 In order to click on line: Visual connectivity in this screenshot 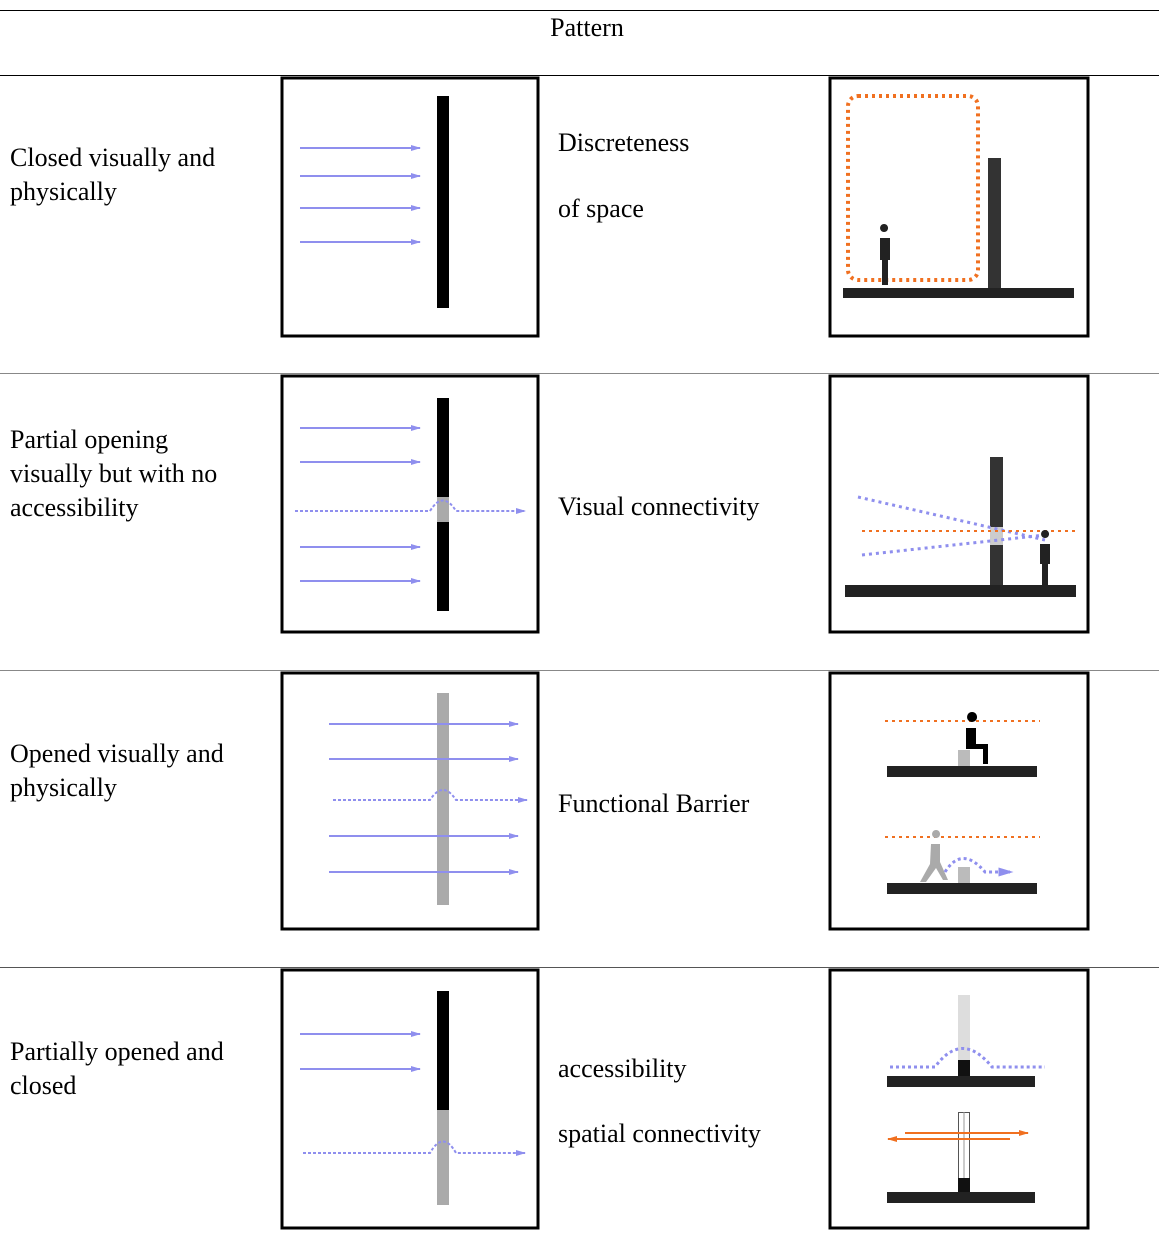, I will do `click(659, 506)`.